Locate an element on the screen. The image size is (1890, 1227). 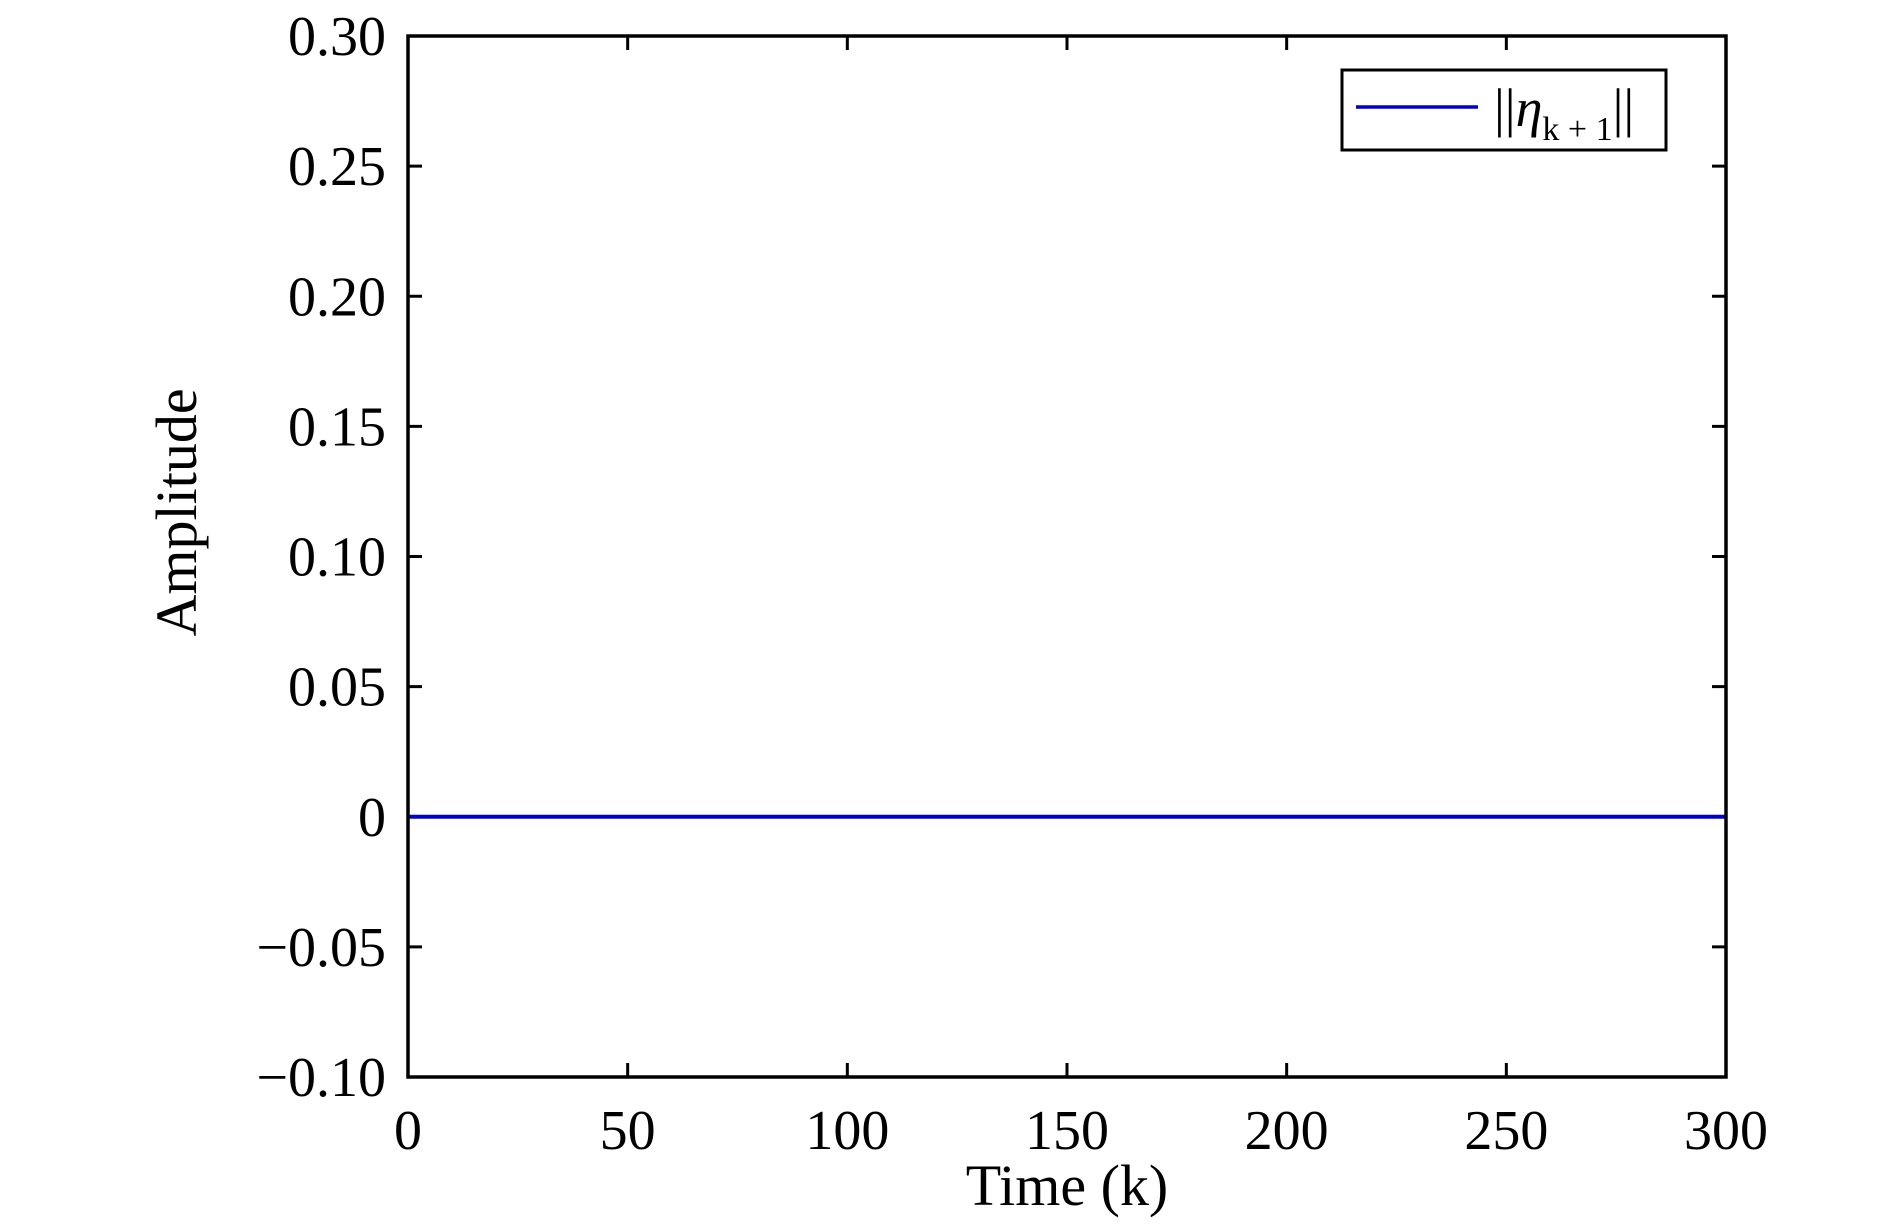
legend: ||ηk + 1|| is located at coordinates (1504, 110).